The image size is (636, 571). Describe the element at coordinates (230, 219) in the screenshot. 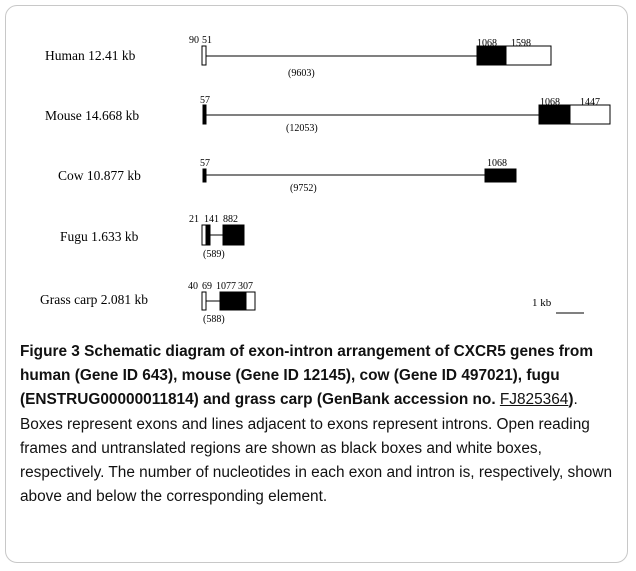

I see `exon-size: 882` at that location.